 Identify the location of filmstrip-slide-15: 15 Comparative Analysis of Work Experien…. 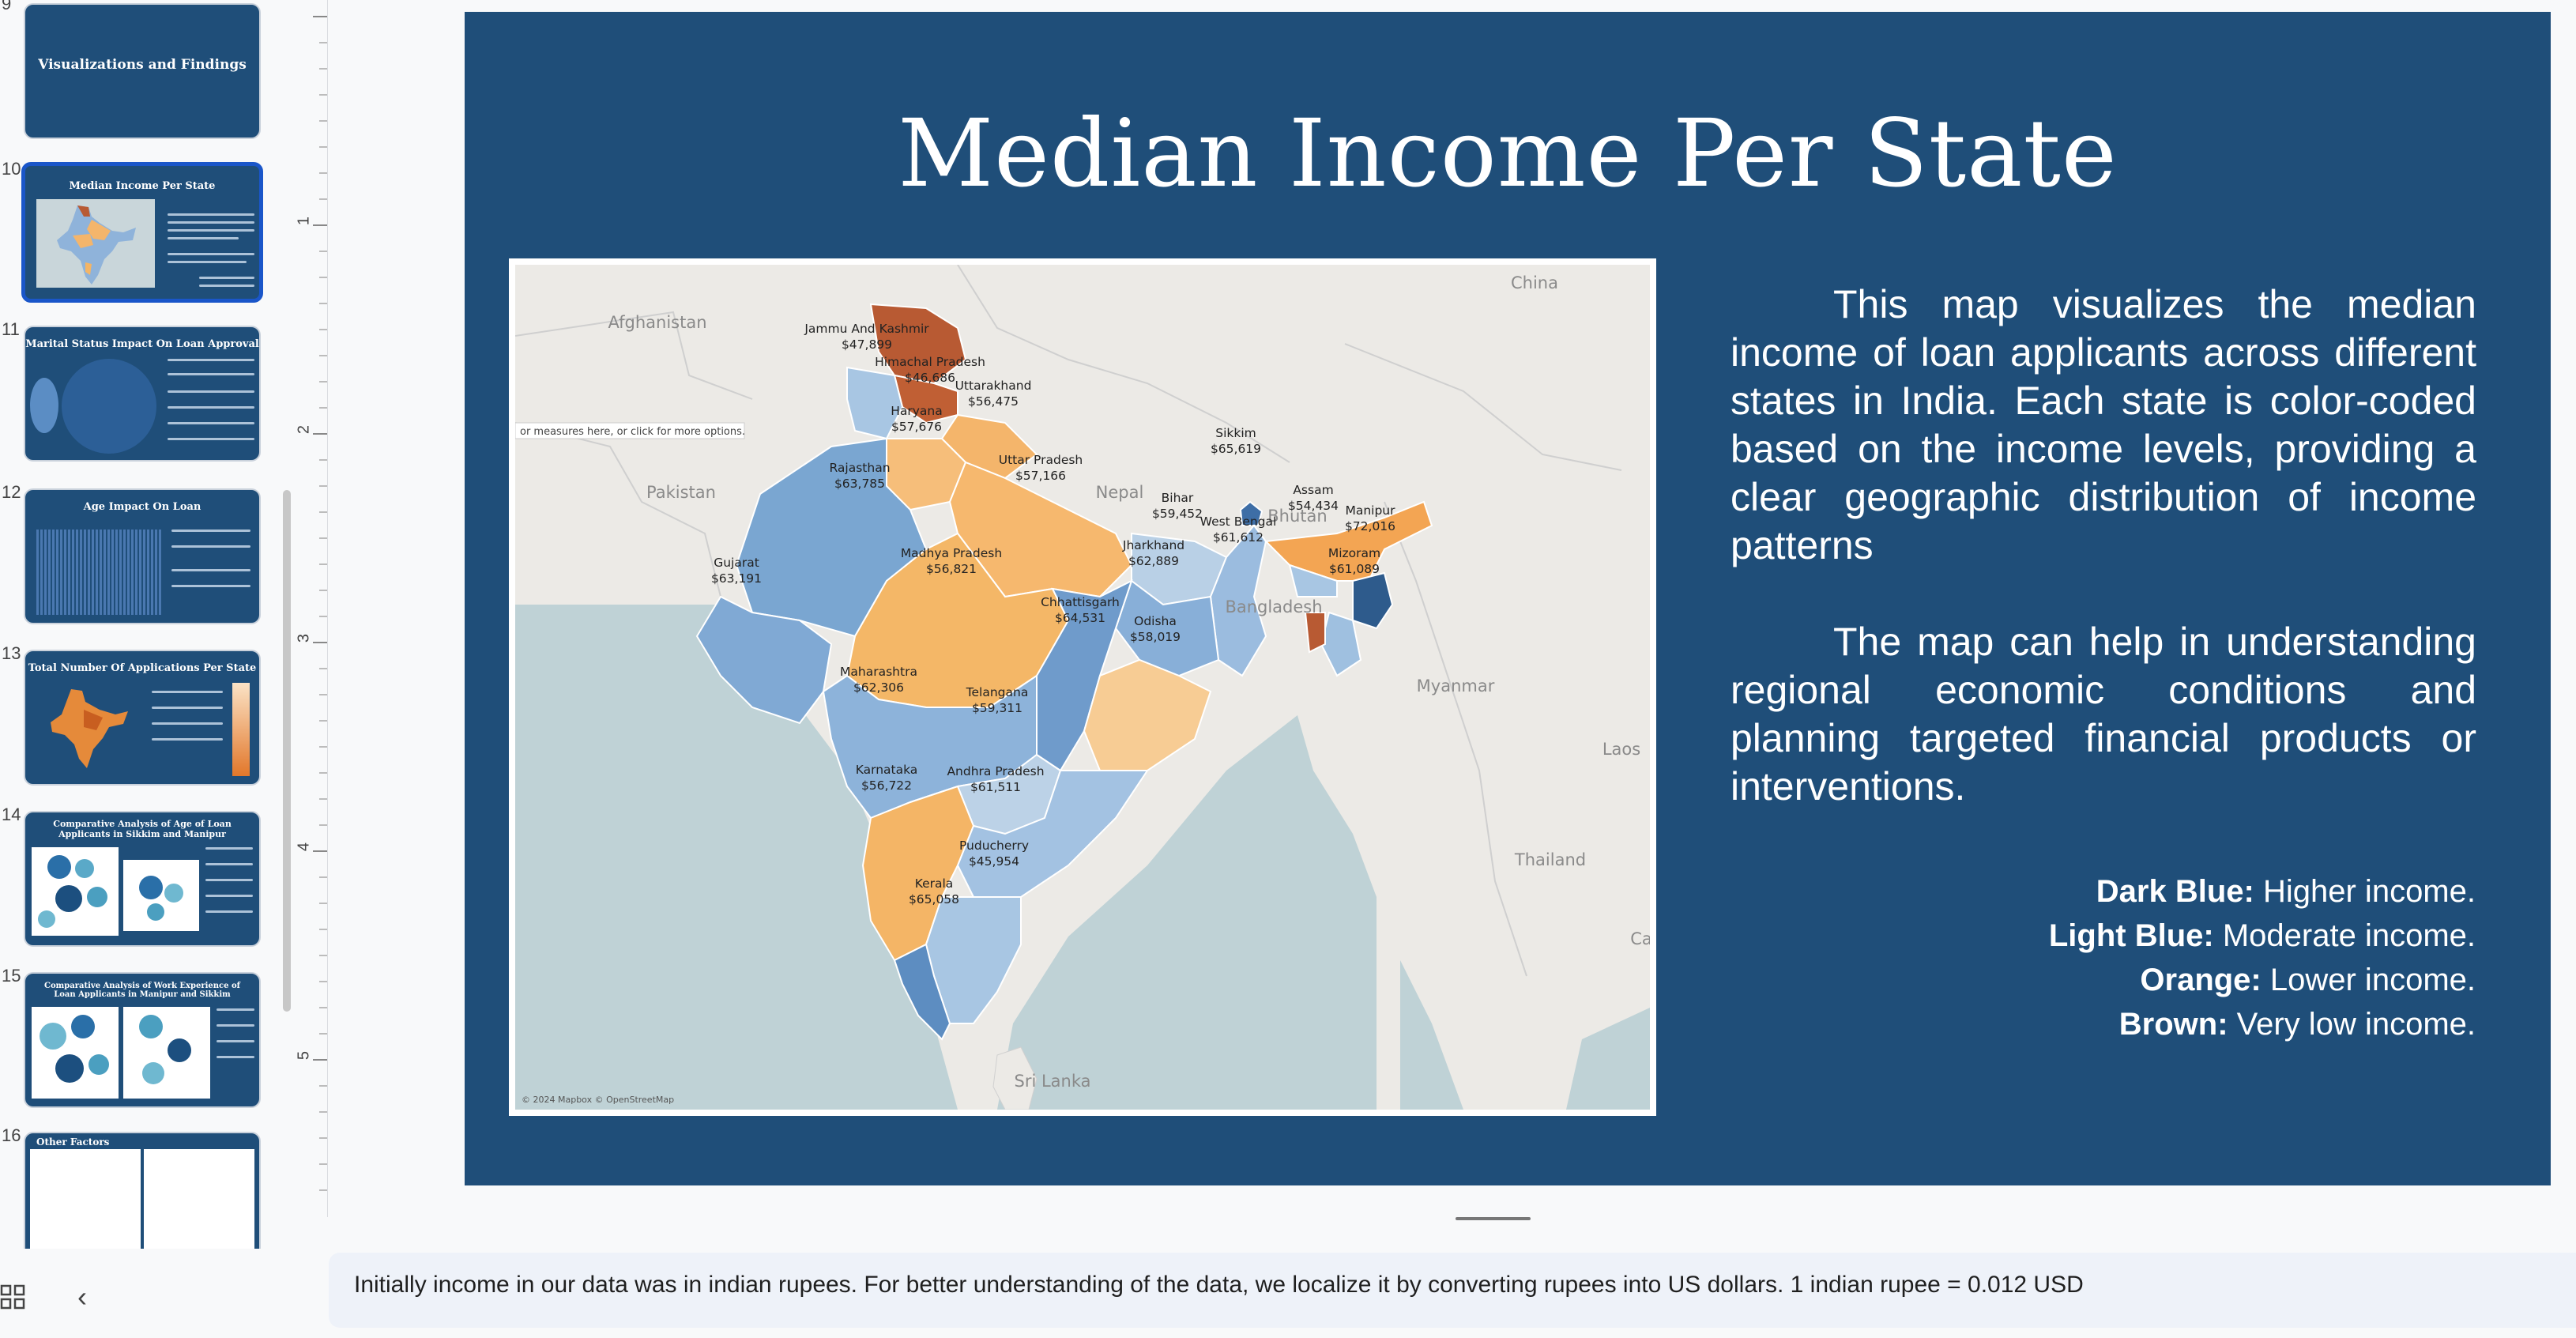
(146, 1040).